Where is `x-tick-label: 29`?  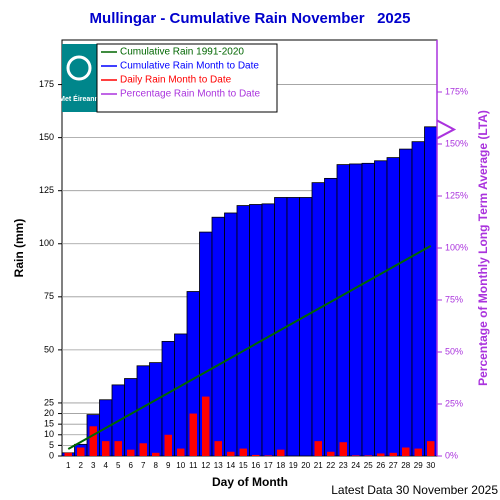
x-tick-label: 29 is located at coordinates (418, 465).